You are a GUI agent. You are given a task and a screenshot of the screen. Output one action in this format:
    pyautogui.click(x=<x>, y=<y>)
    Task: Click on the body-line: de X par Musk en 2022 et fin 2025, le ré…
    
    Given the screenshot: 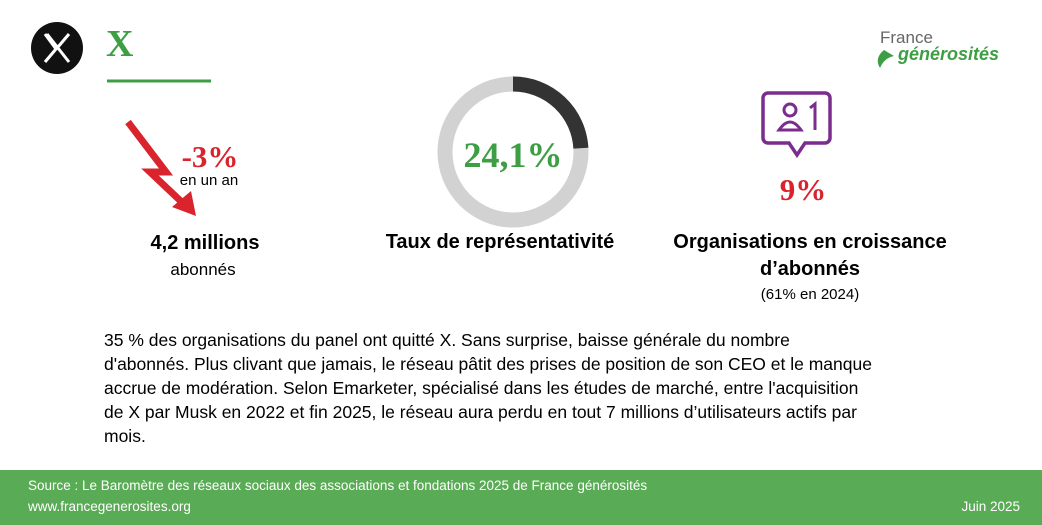 What is the action you would take?
    pyautogui.click(x=480, y=412)
    